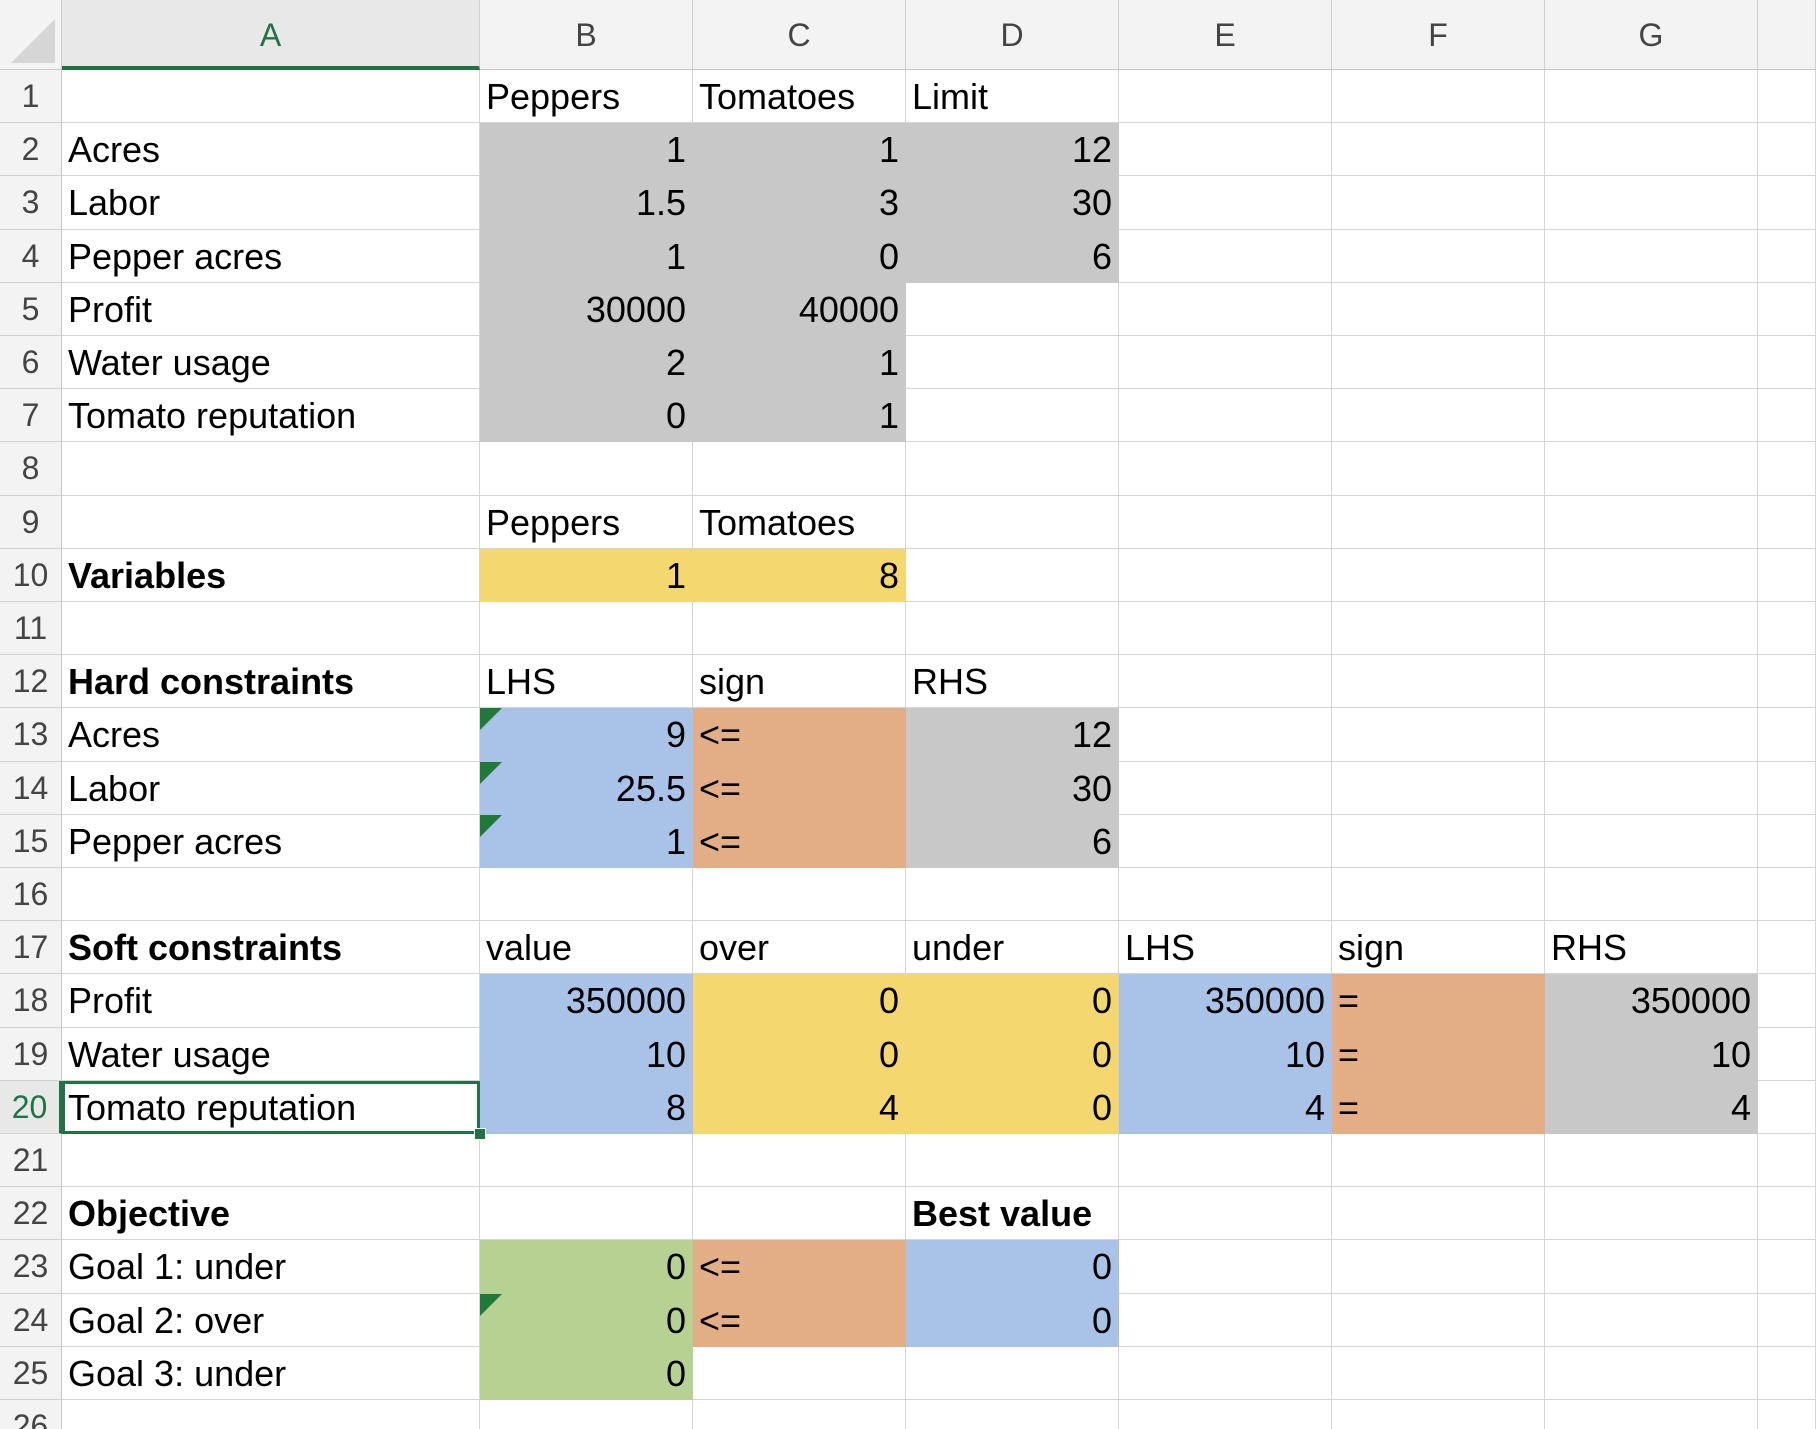 The width and height of the screenshot is (1816, 1429). I want to click on cell-a5: Profit, so click(271, 309).